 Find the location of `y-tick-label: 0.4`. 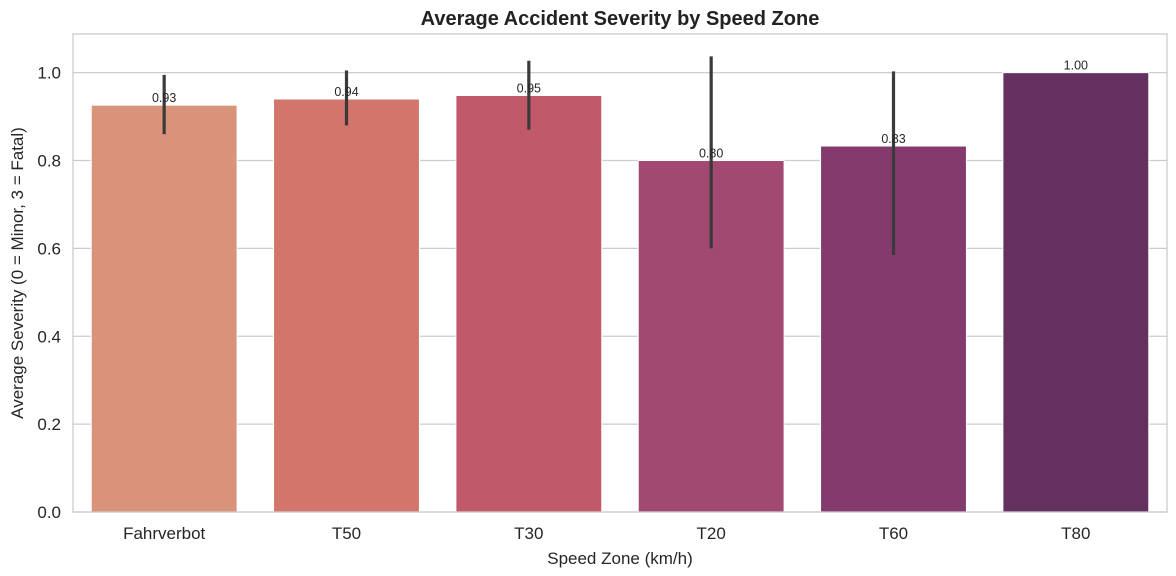

y-tick-label: 0.4 is located at coordinates (49, 336).